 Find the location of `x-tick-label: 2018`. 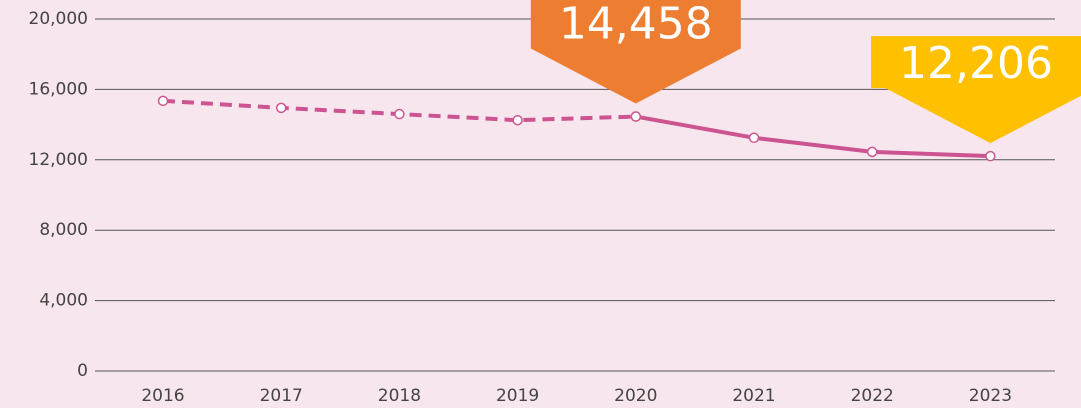

x-tick-label: 2018 is located at coordinates (399, 396).